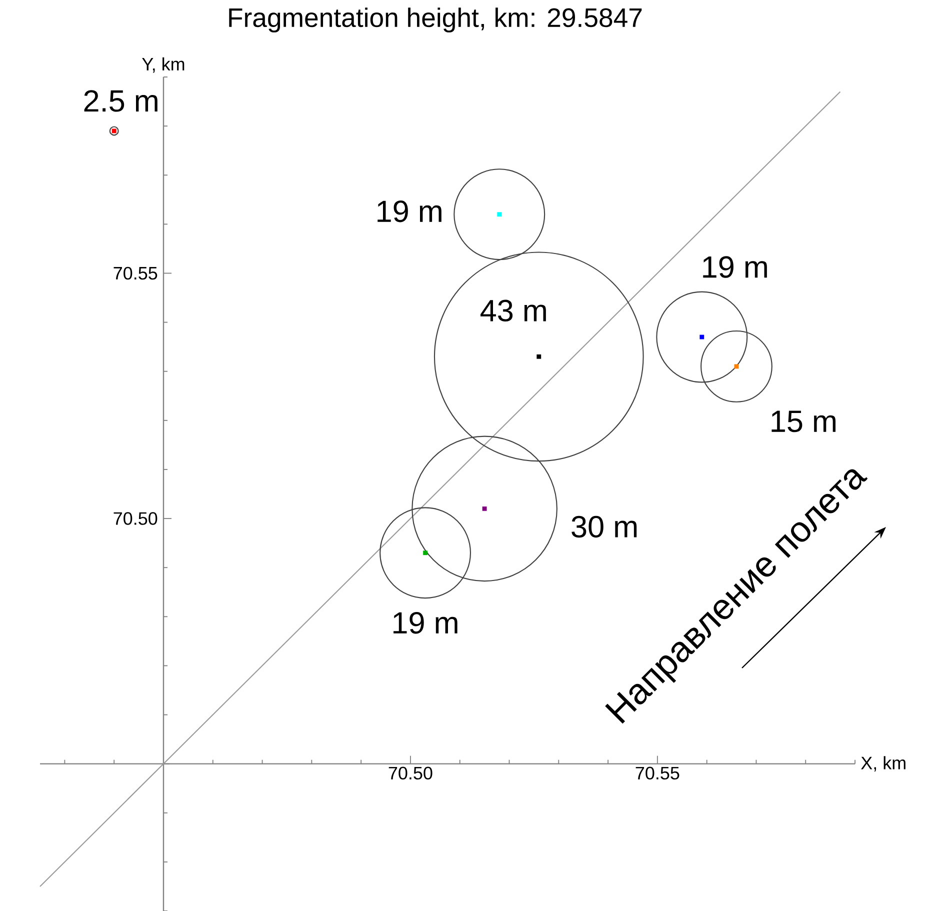  Describe the element at coordinates (163, 65) in the screenshot. I see `y-axis-title: Y, km` at that location.